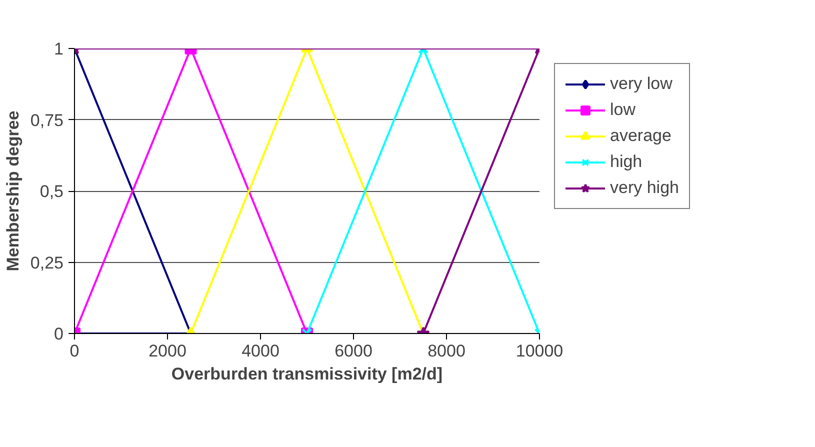 This screenshot has height=447, width=815. I want to click on x-axis-title: Overburden transmissivity [m2/d], so click(307, 374).